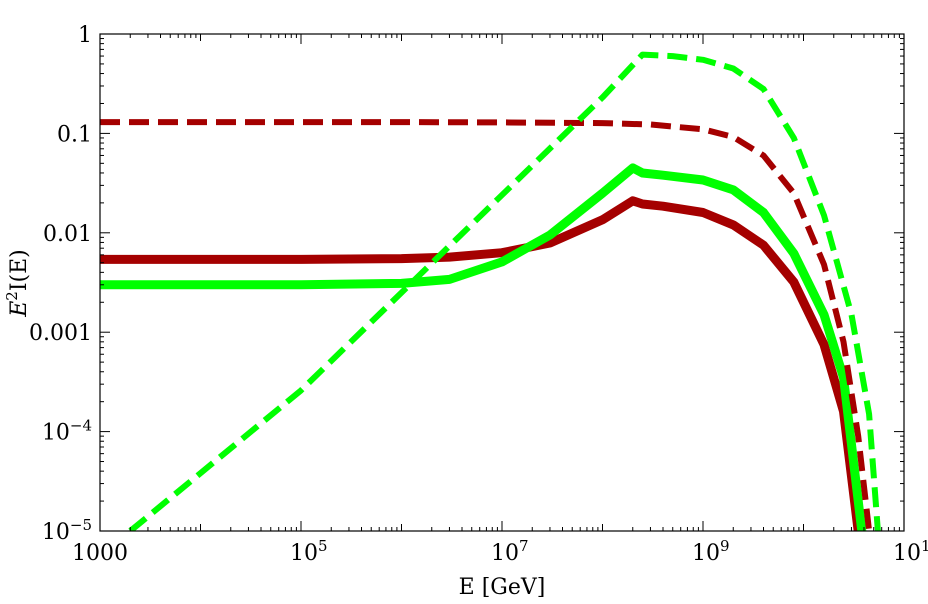  What do you see at coordinates (17, 283) in the screenshot?
I see `y-axis-title: E2I(E)` at bounding box center [17, 283].